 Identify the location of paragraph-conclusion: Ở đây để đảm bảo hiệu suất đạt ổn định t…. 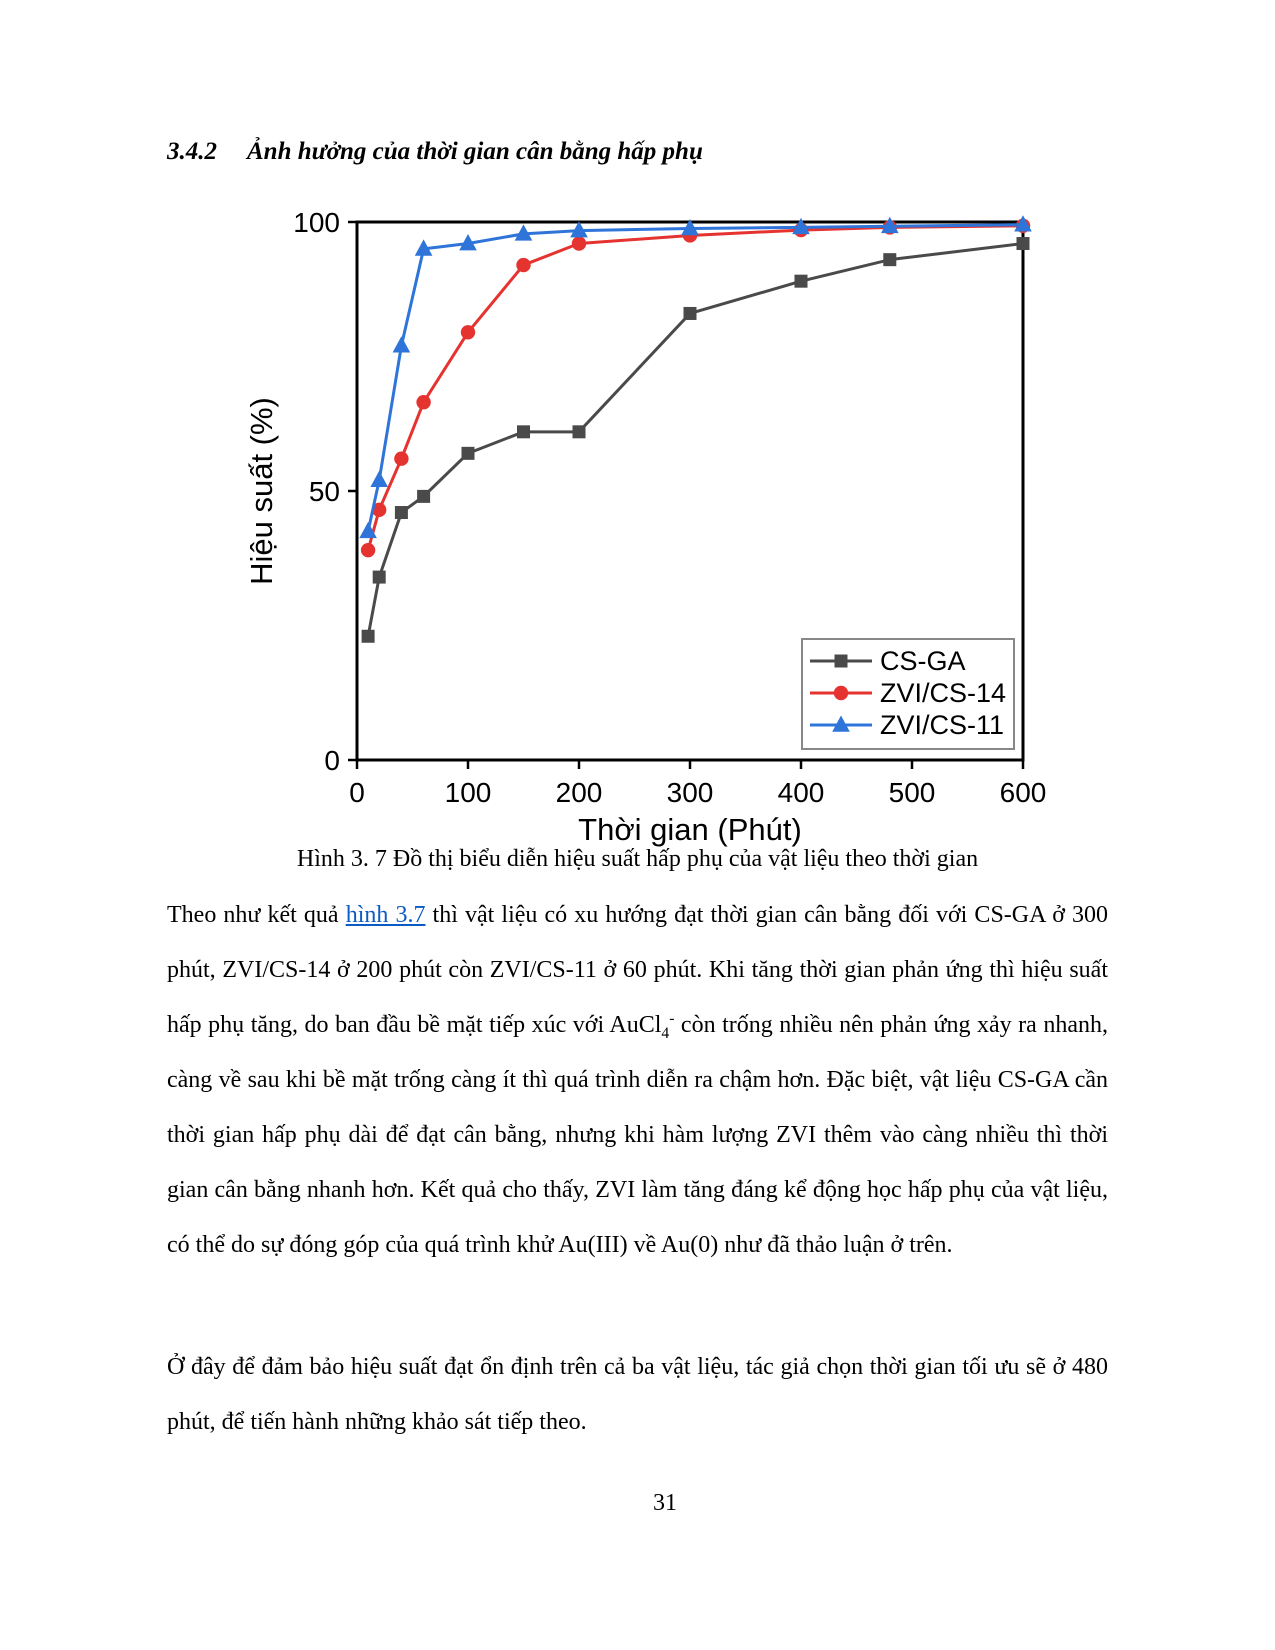
(637, 1394).